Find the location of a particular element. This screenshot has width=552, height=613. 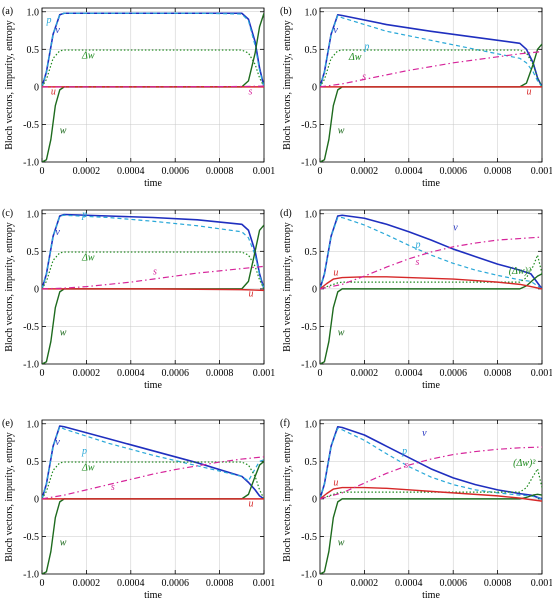

series-line-v is located at coordinates (153, 462).